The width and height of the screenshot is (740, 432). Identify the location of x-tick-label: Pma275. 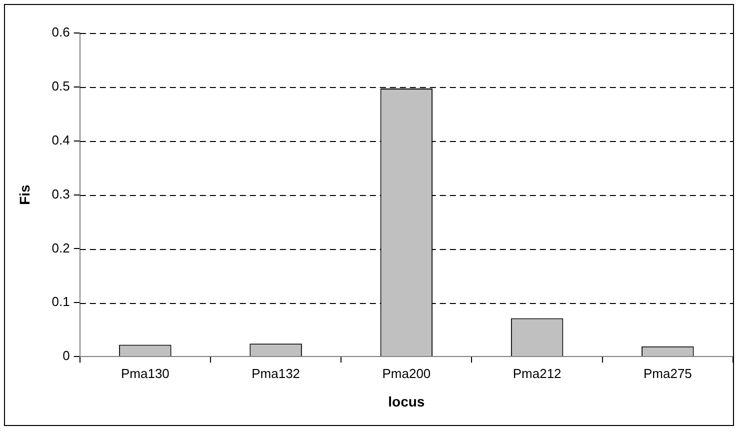
(667, 373).